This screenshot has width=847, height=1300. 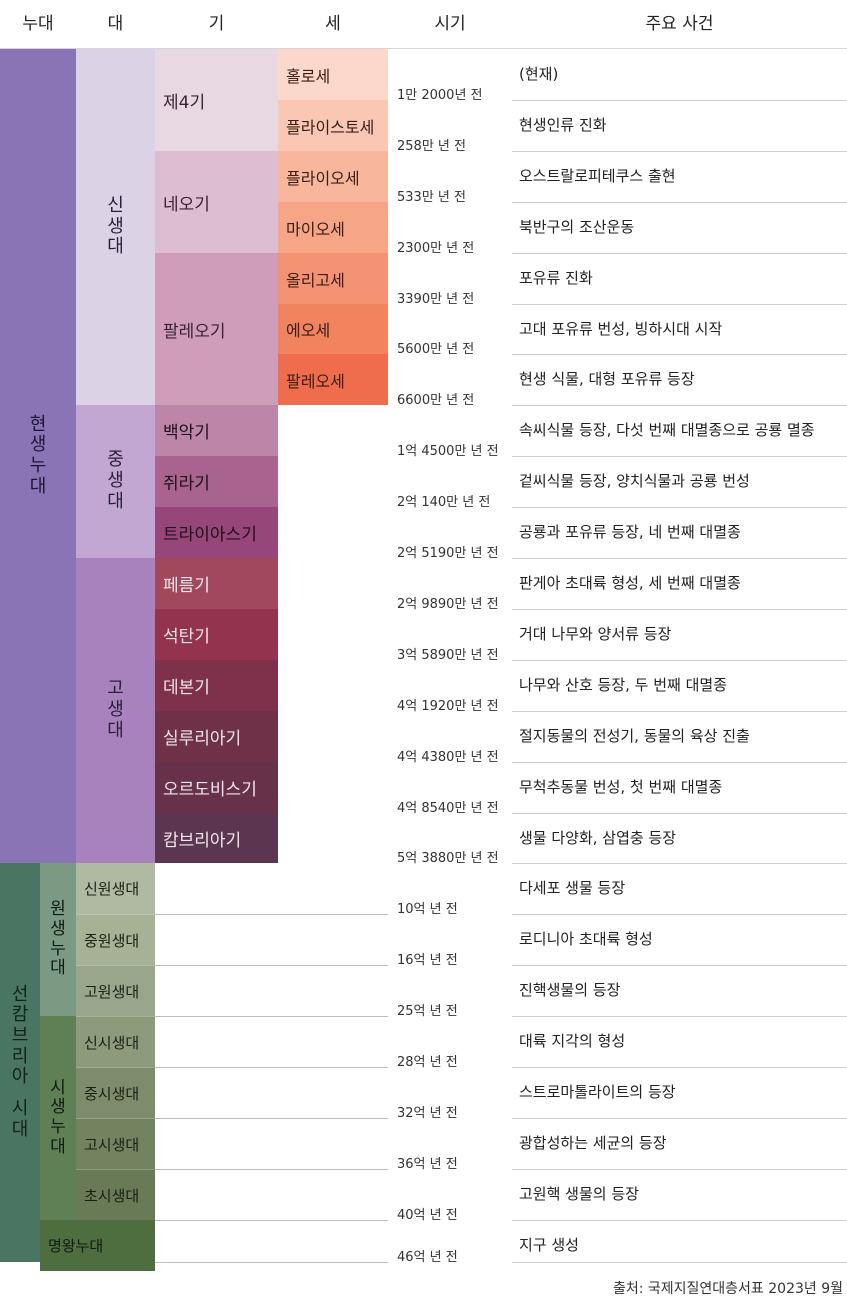 I want to click on precambrian-era-1: 신원생대, so click(x=115, y=888).